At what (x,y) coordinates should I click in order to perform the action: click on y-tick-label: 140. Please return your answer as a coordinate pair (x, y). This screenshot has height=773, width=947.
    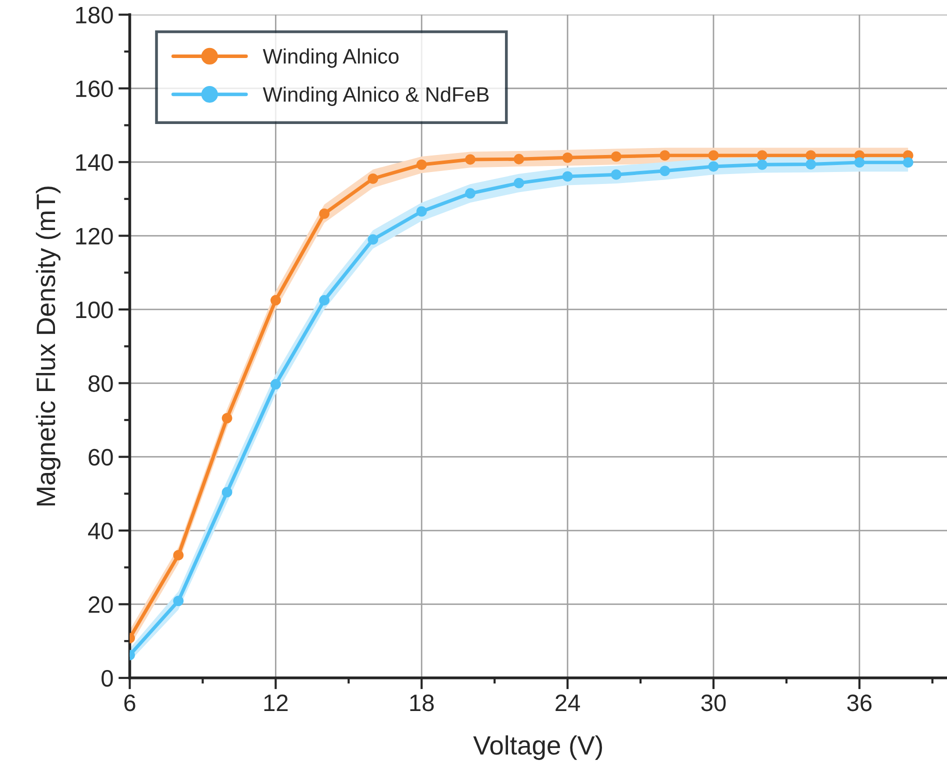
    Looking at the image, I should click on (94, 162).